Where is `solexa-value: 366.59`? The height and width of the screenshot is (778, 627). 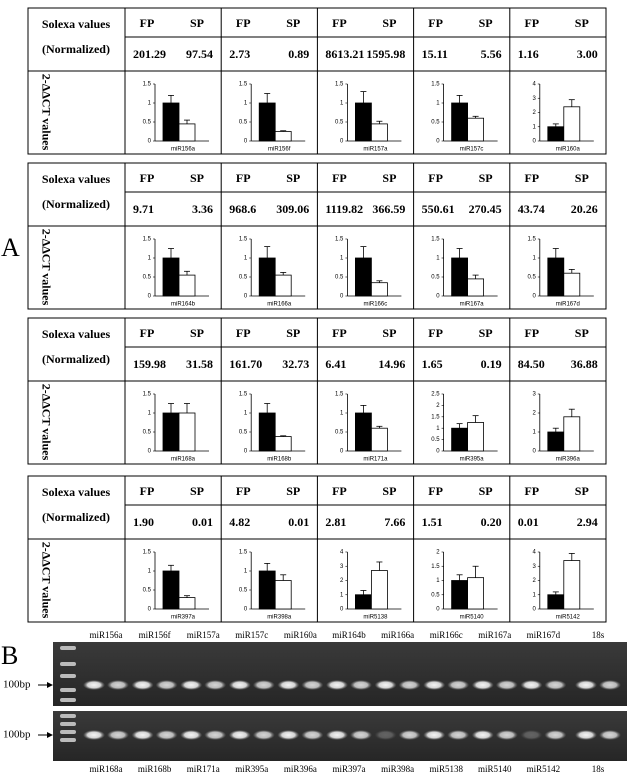
solexa-value: 366.59 is located at coordinates (388, 209).